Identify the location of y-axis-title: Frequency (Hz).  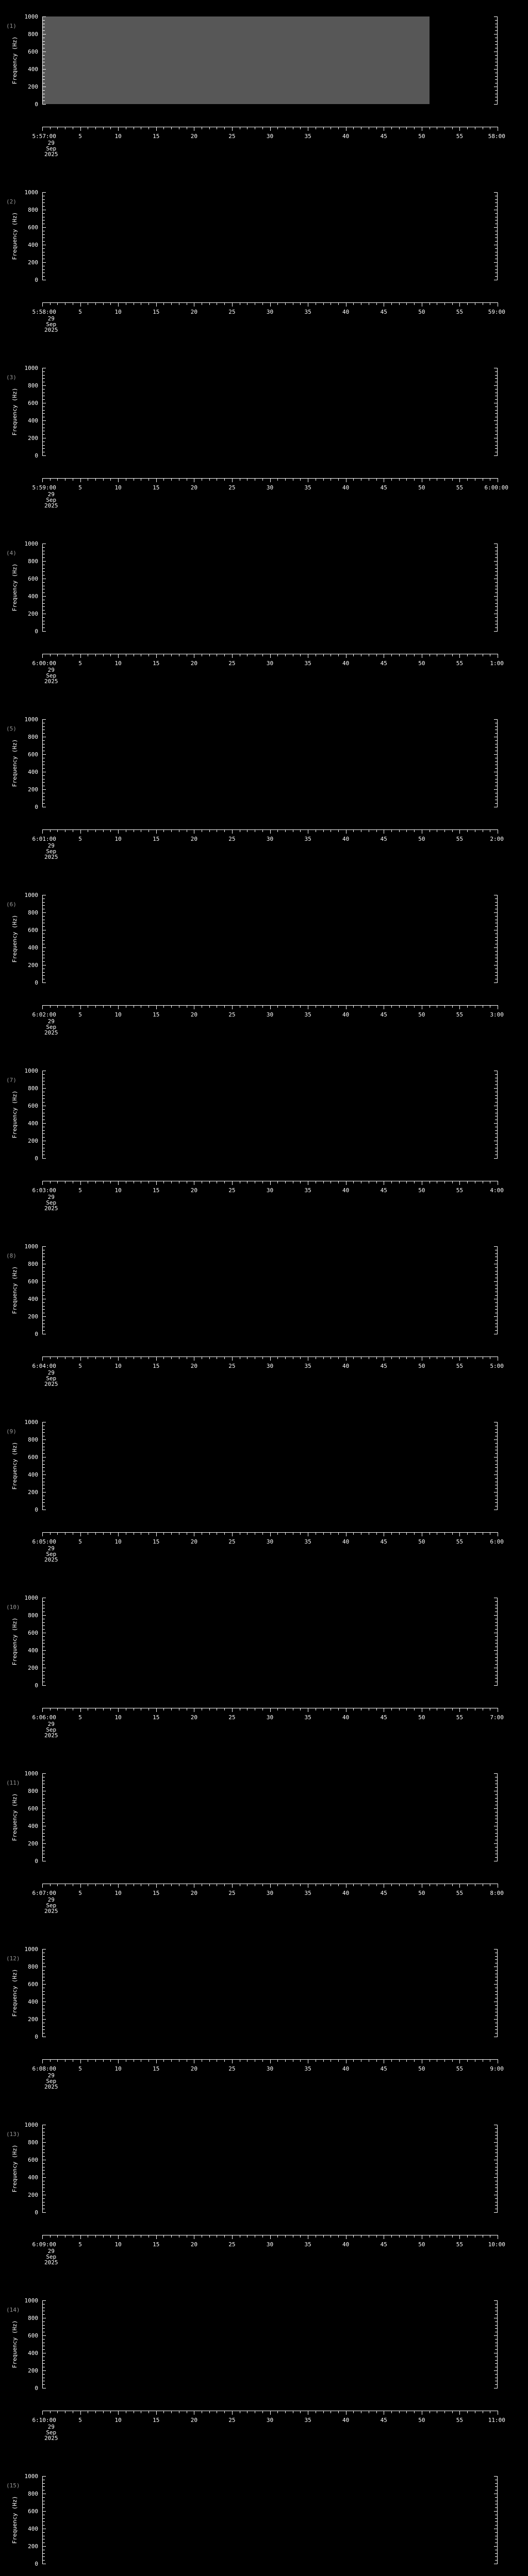
(14, 2520).